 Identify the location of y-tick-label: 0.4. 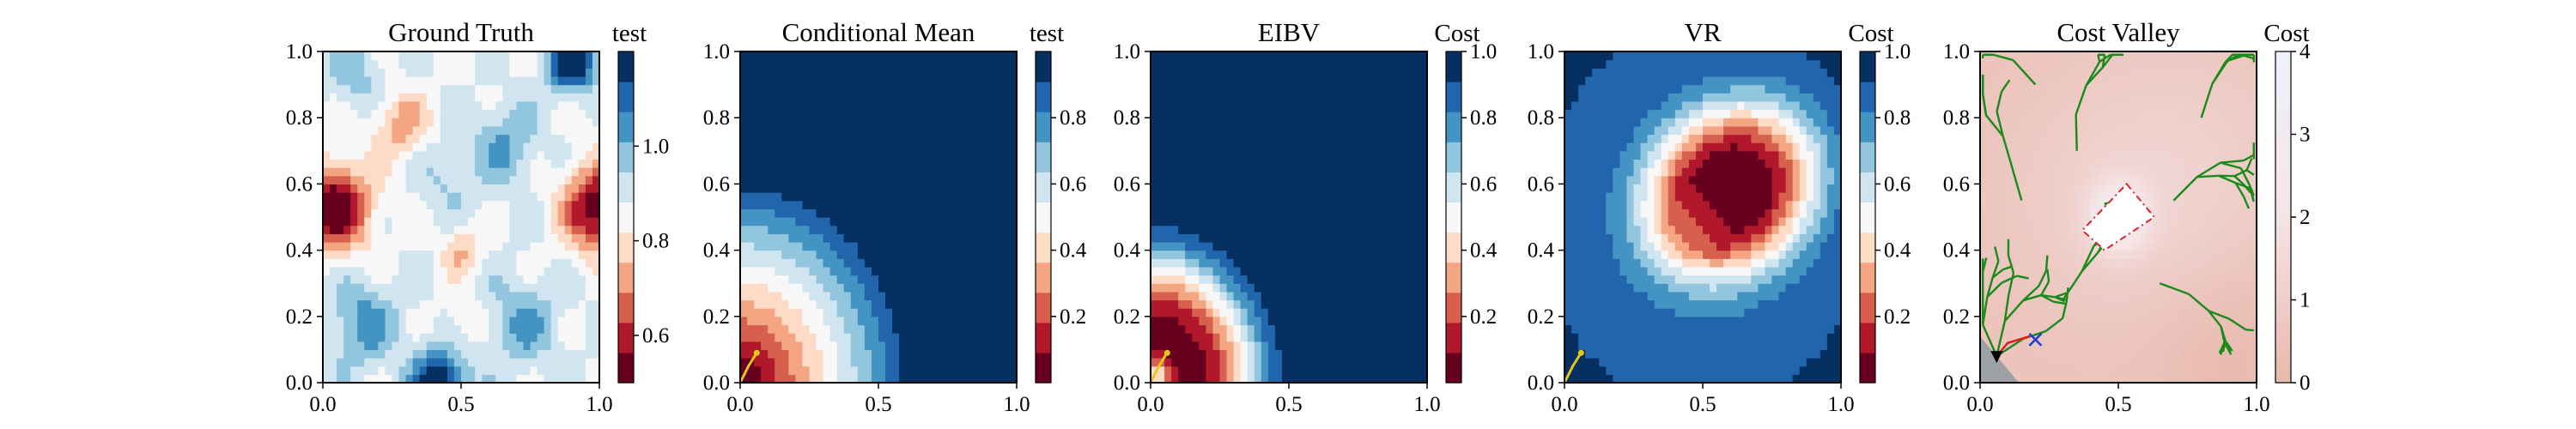
(1127, 251).